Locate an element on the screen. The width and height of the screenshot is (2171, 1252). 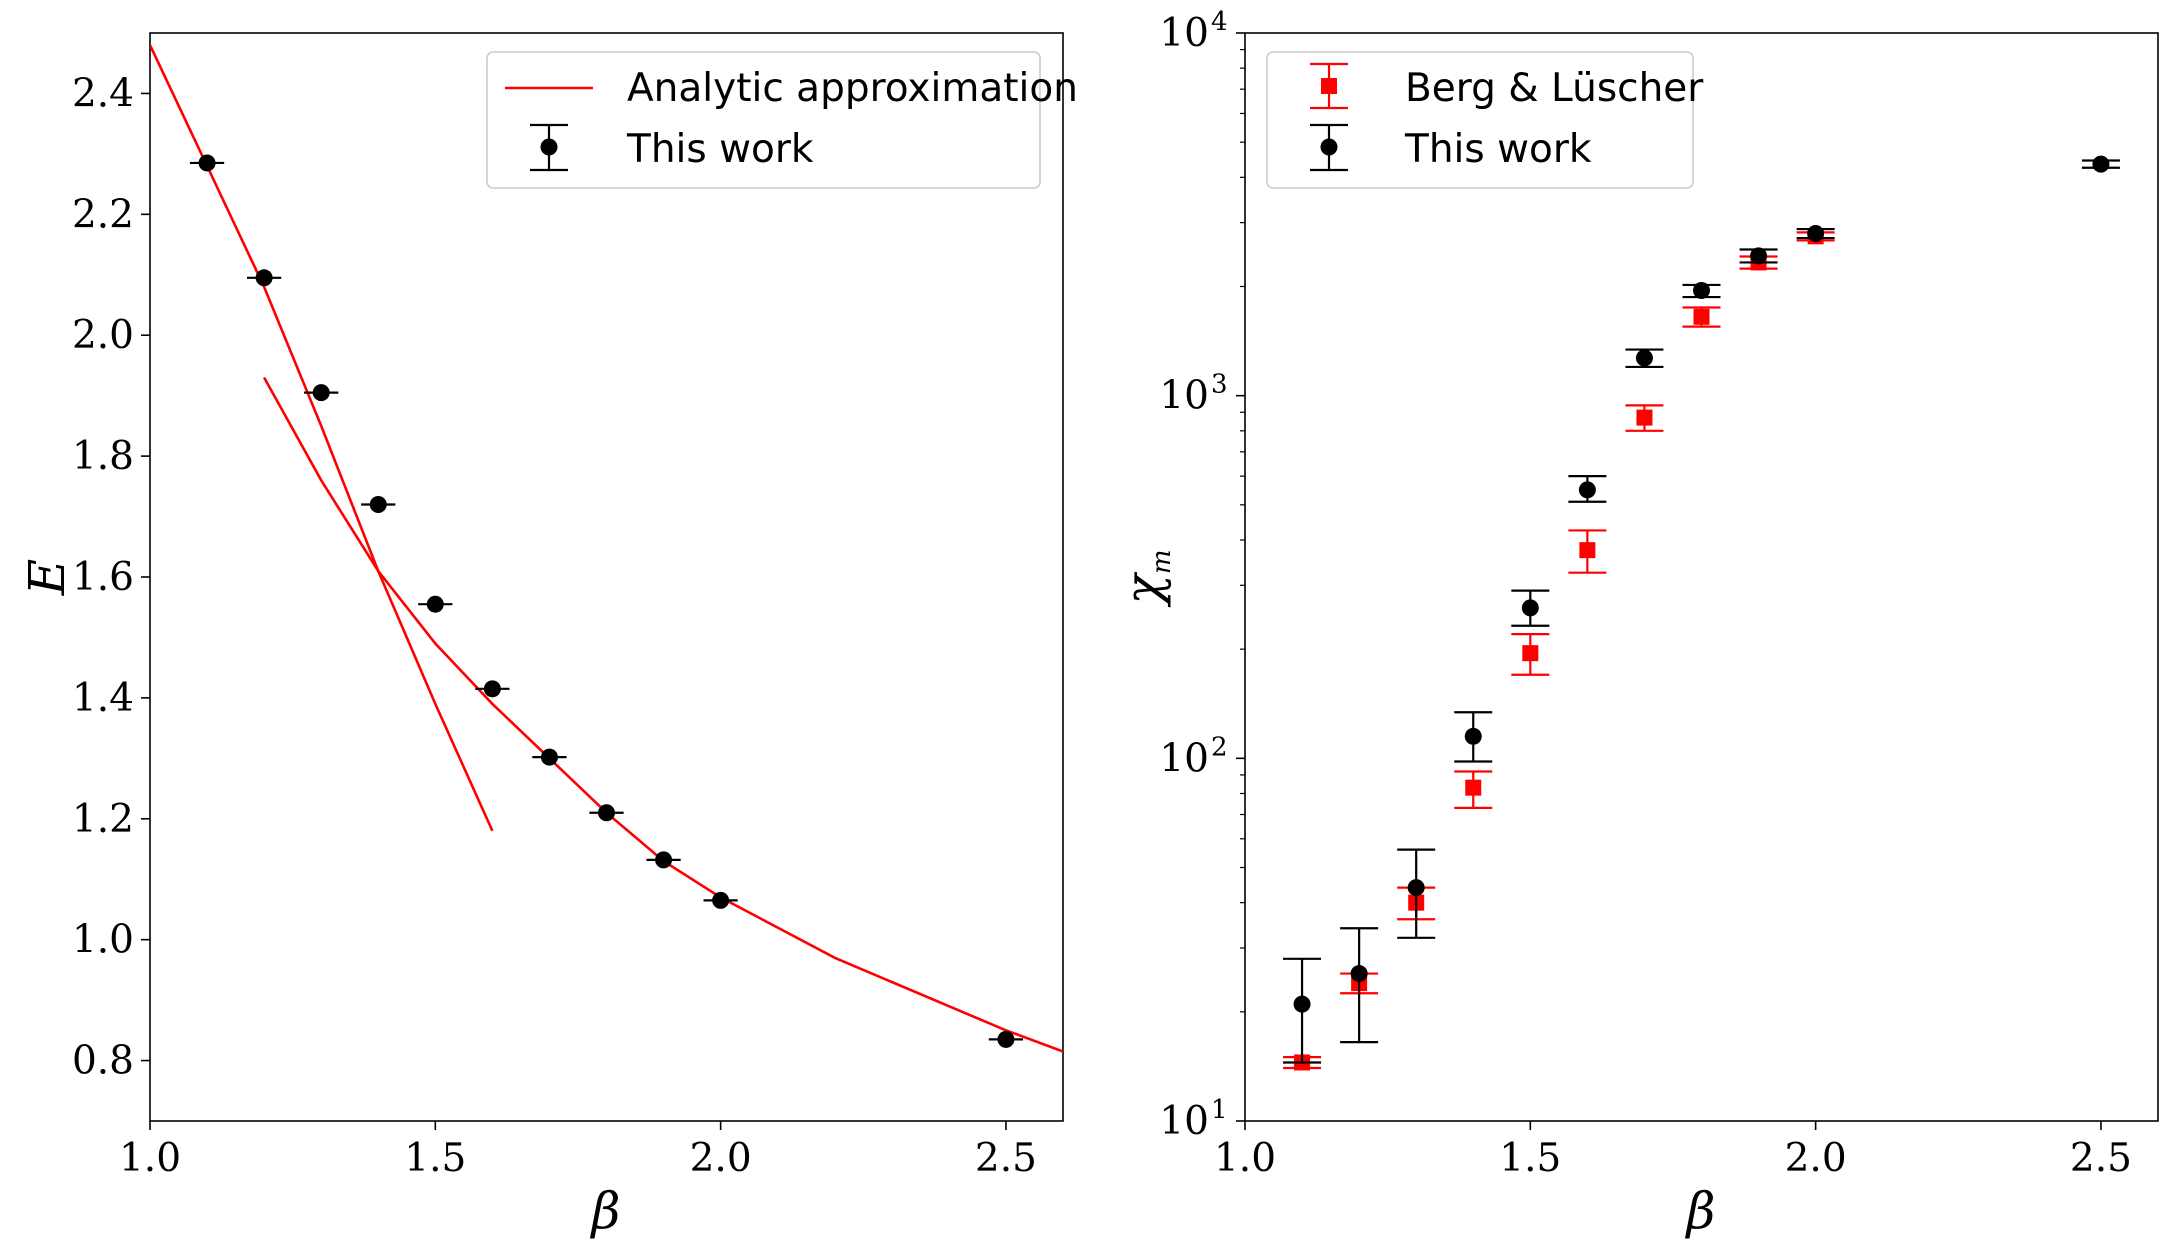
energy-x-tick-label: 1.5 is located at coordinates (435, 1158).